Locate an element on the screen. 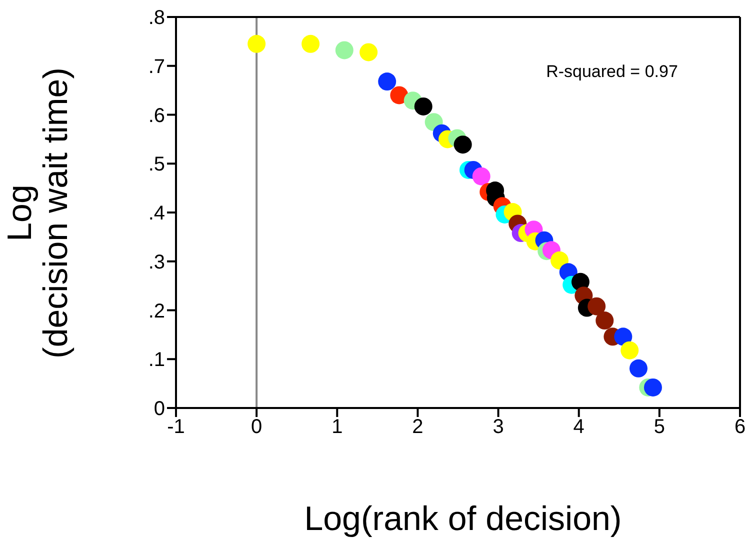  y-tick-label: .4 is located at coordinates (156, 213).